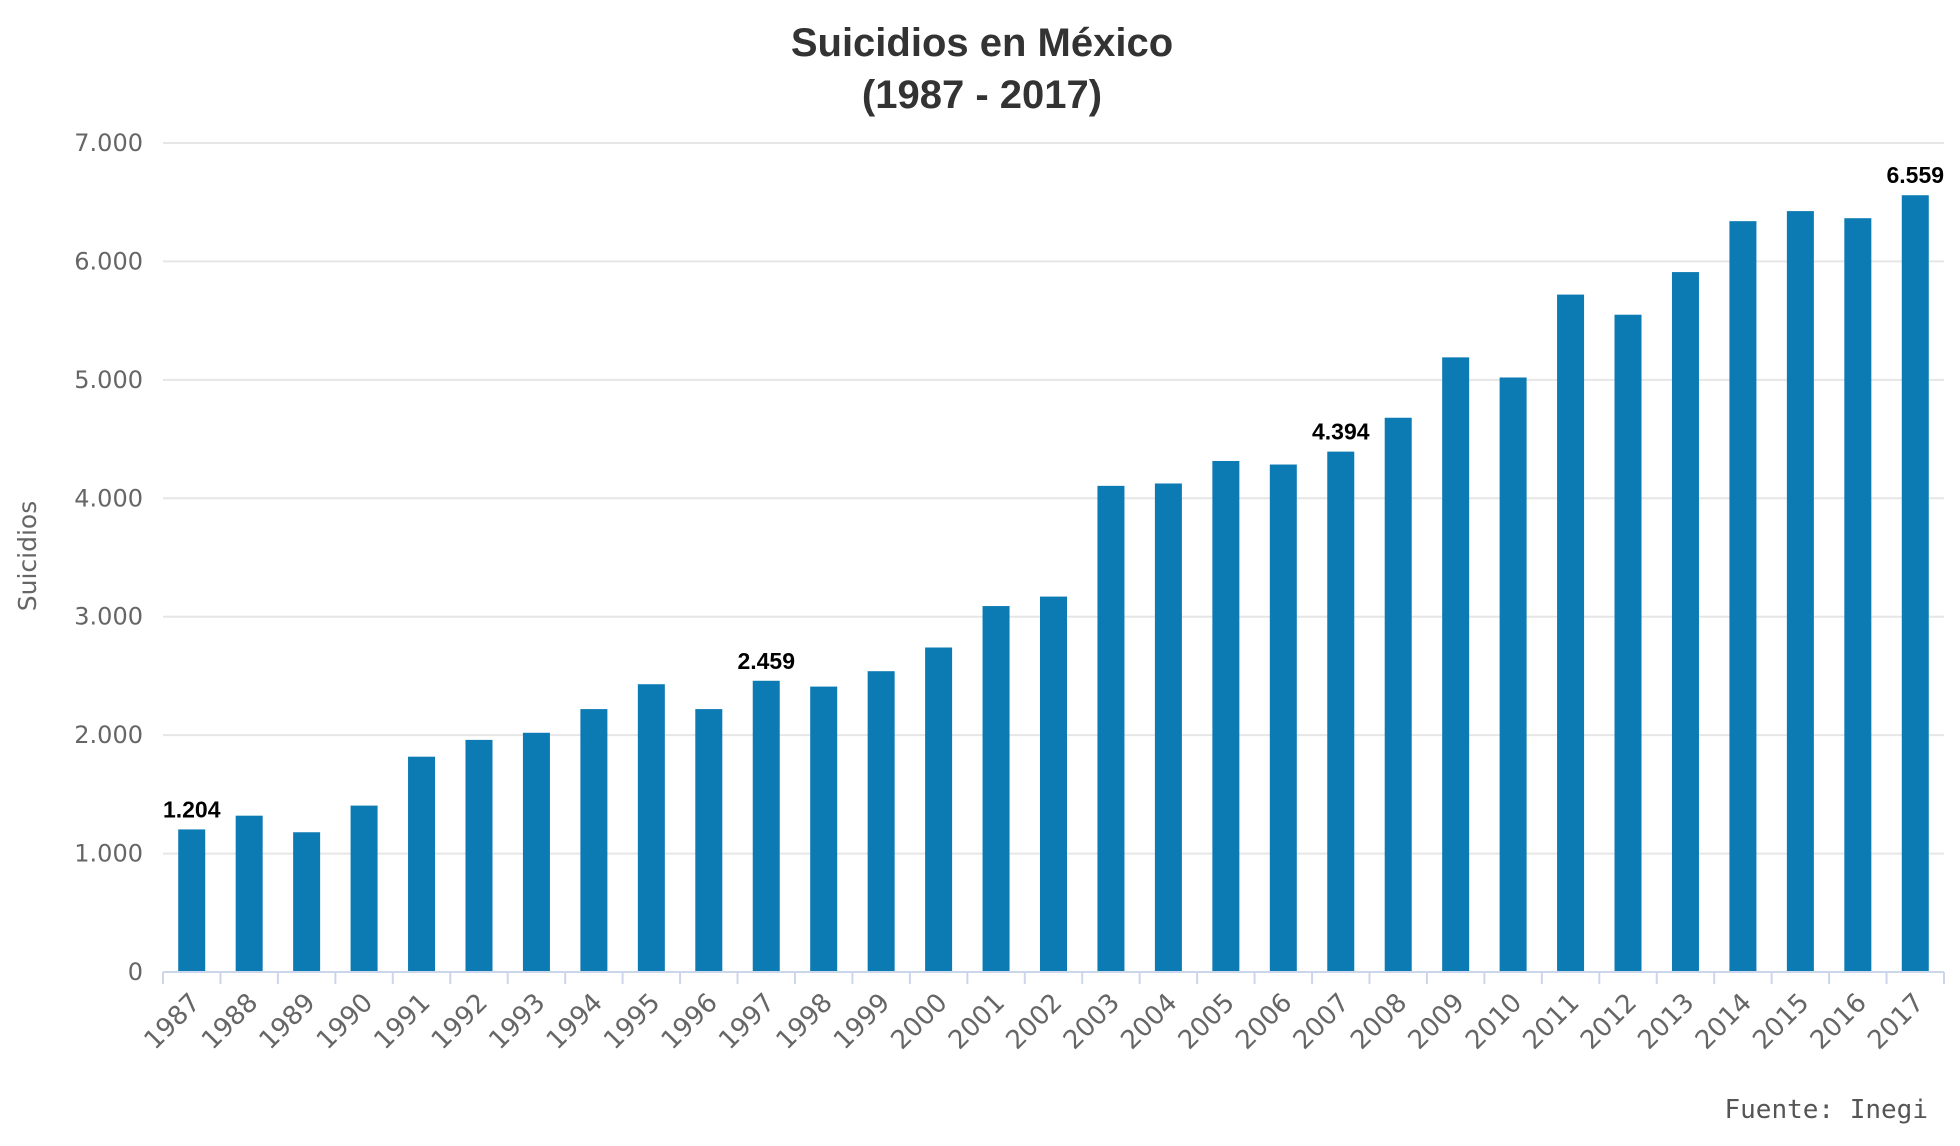 This screenshot has width=1960, height=1146. Describe the element at coordinates (1053, 784) in the screenshot. I see `bar-2002` at that location.